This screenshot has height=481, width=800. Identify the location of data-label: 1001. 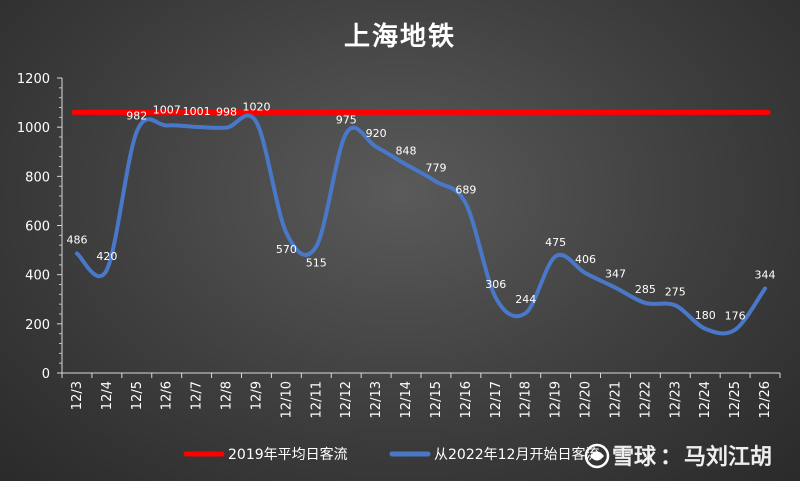
(197, 111).